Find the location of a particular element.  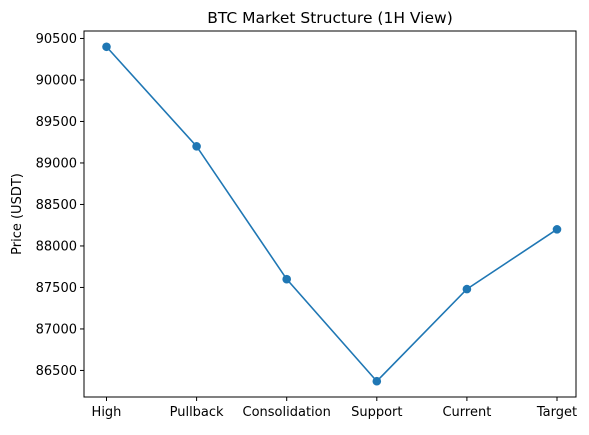

y-tick-label: 89500 is located at coordinates (56, 122).